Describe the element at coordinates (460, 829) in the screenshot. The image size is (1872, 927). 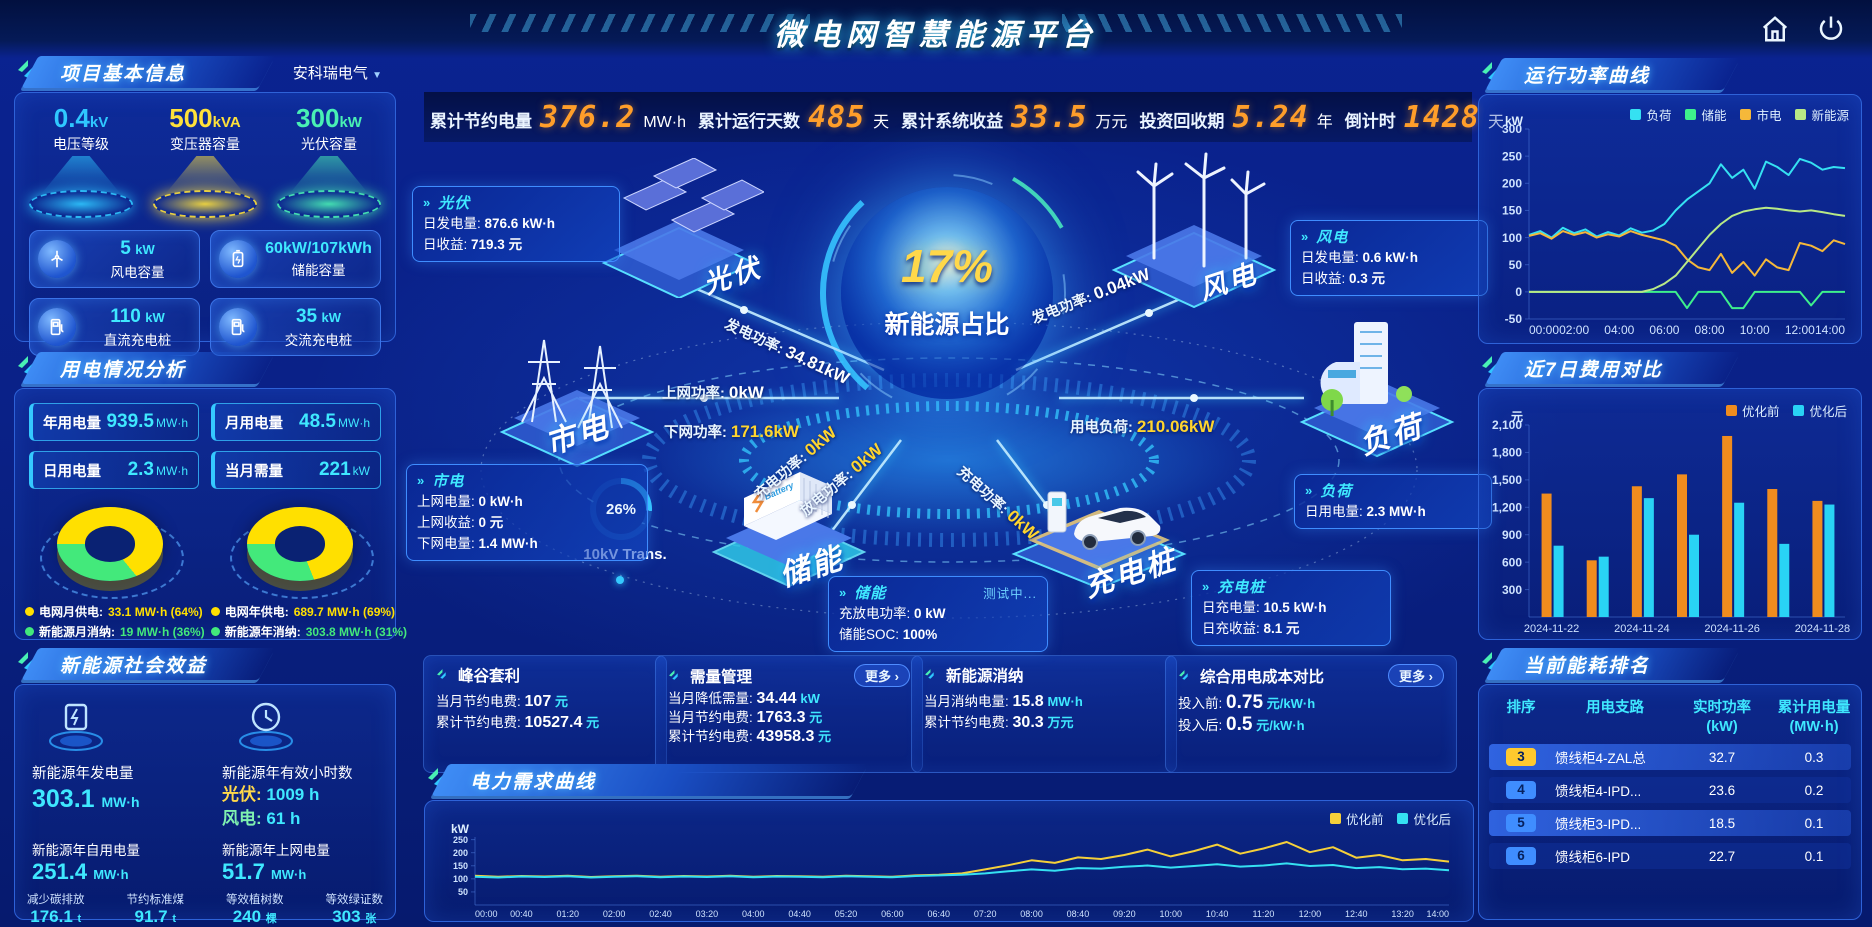
I see `svg-text: kW` at that location.